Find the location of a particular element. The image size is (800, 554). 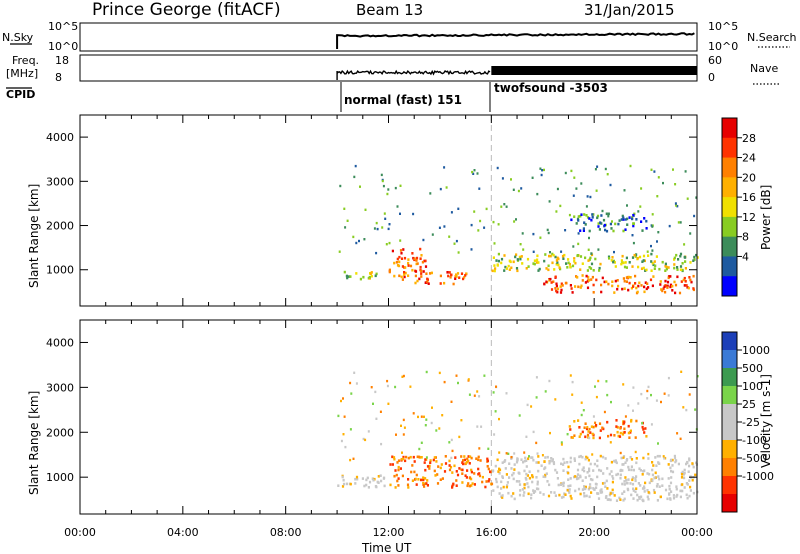

x-tick-label: 16:00 is located at coordinates (491, 532).